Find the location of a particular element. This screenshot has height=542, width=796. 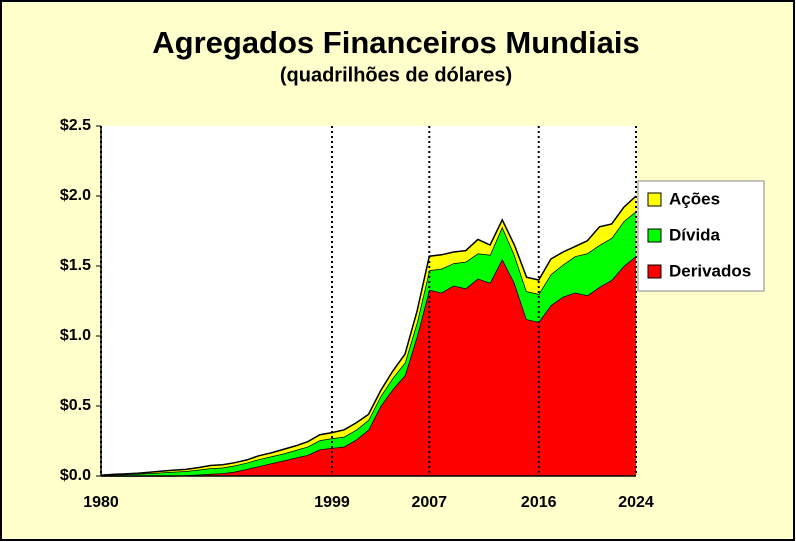

chart-title: Agregados Financeiros Mundiais is located at coordinates (395, 42).